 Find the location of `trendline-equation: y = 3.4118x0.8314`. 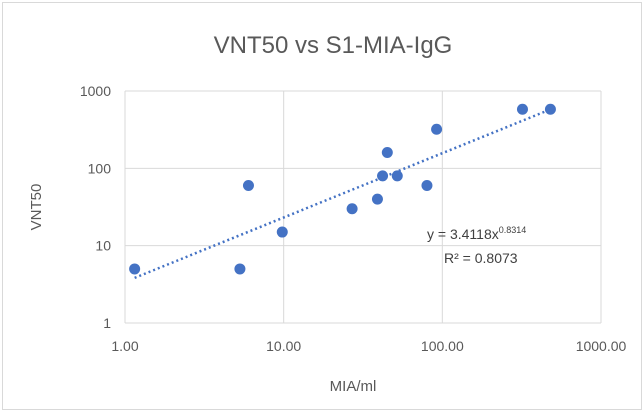

trendline-equation: y = 3.4118x0.8314 is located at coordinates (476, 233).